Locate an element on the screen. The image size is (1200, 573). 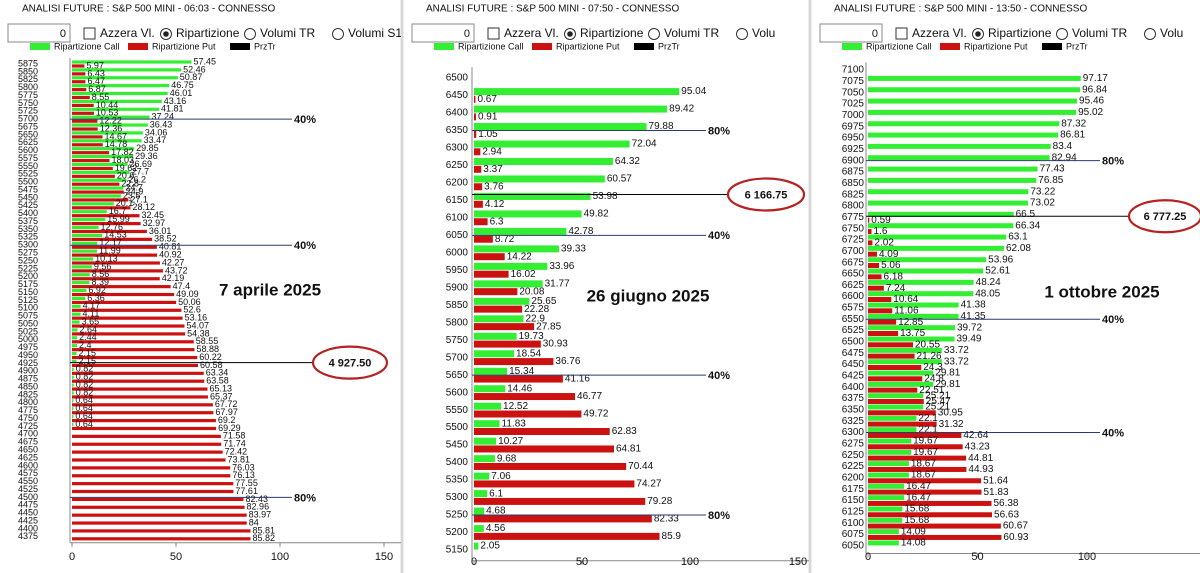
radio-dot is located at coordinates (166, 34).